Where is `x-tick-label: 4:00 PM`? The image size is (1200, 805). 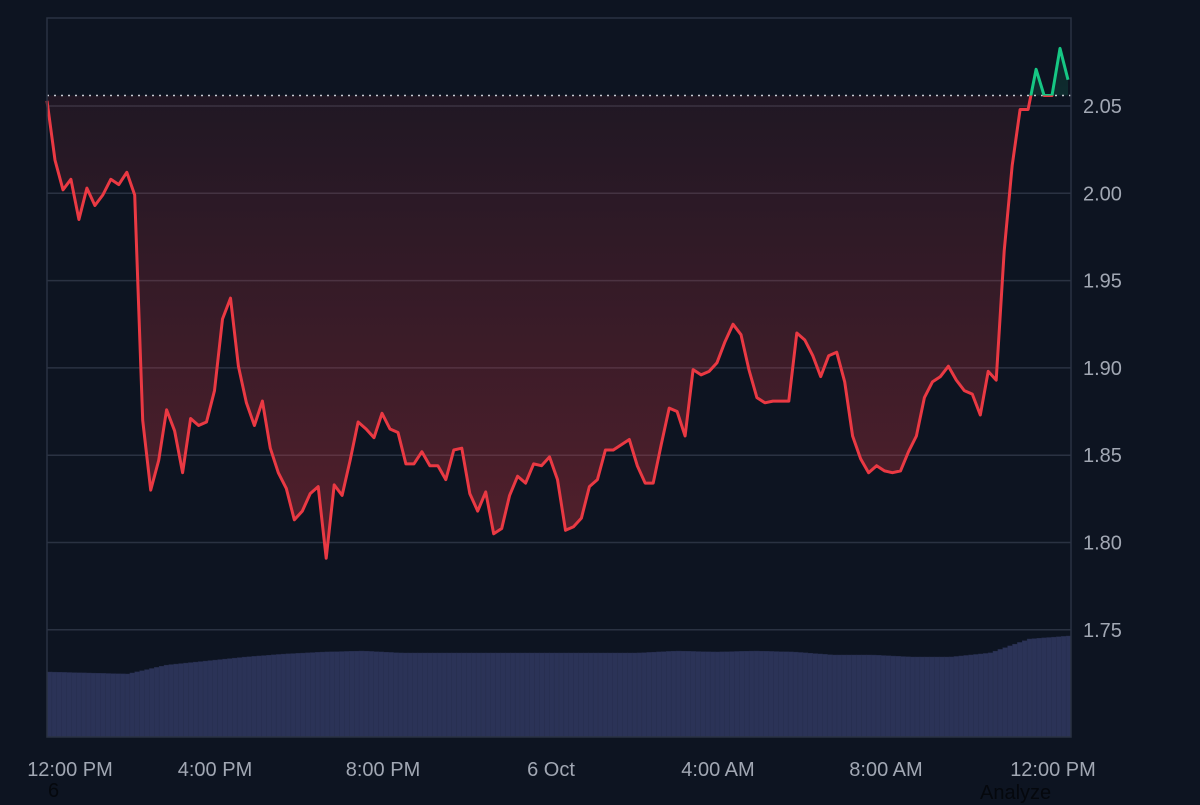
x-tick-label: 4:00 PM is located at coordinates (215, 770).